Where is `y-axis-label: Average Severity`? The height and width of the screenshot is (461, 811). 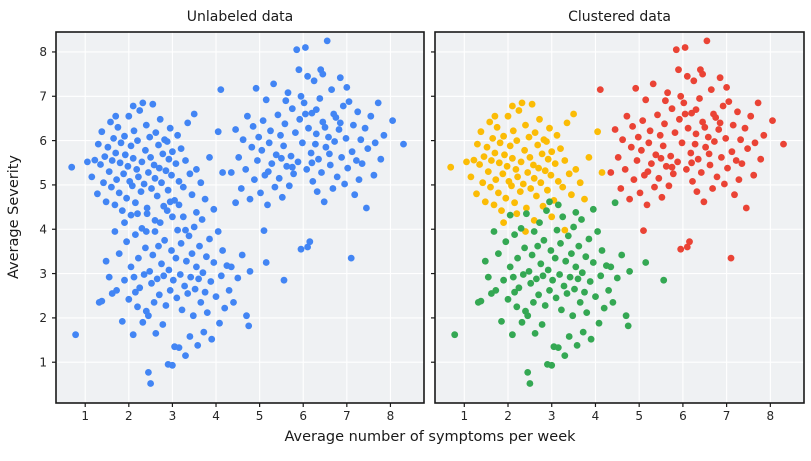 y-axis-label: Average Severity is located at coordinates (14, 217).